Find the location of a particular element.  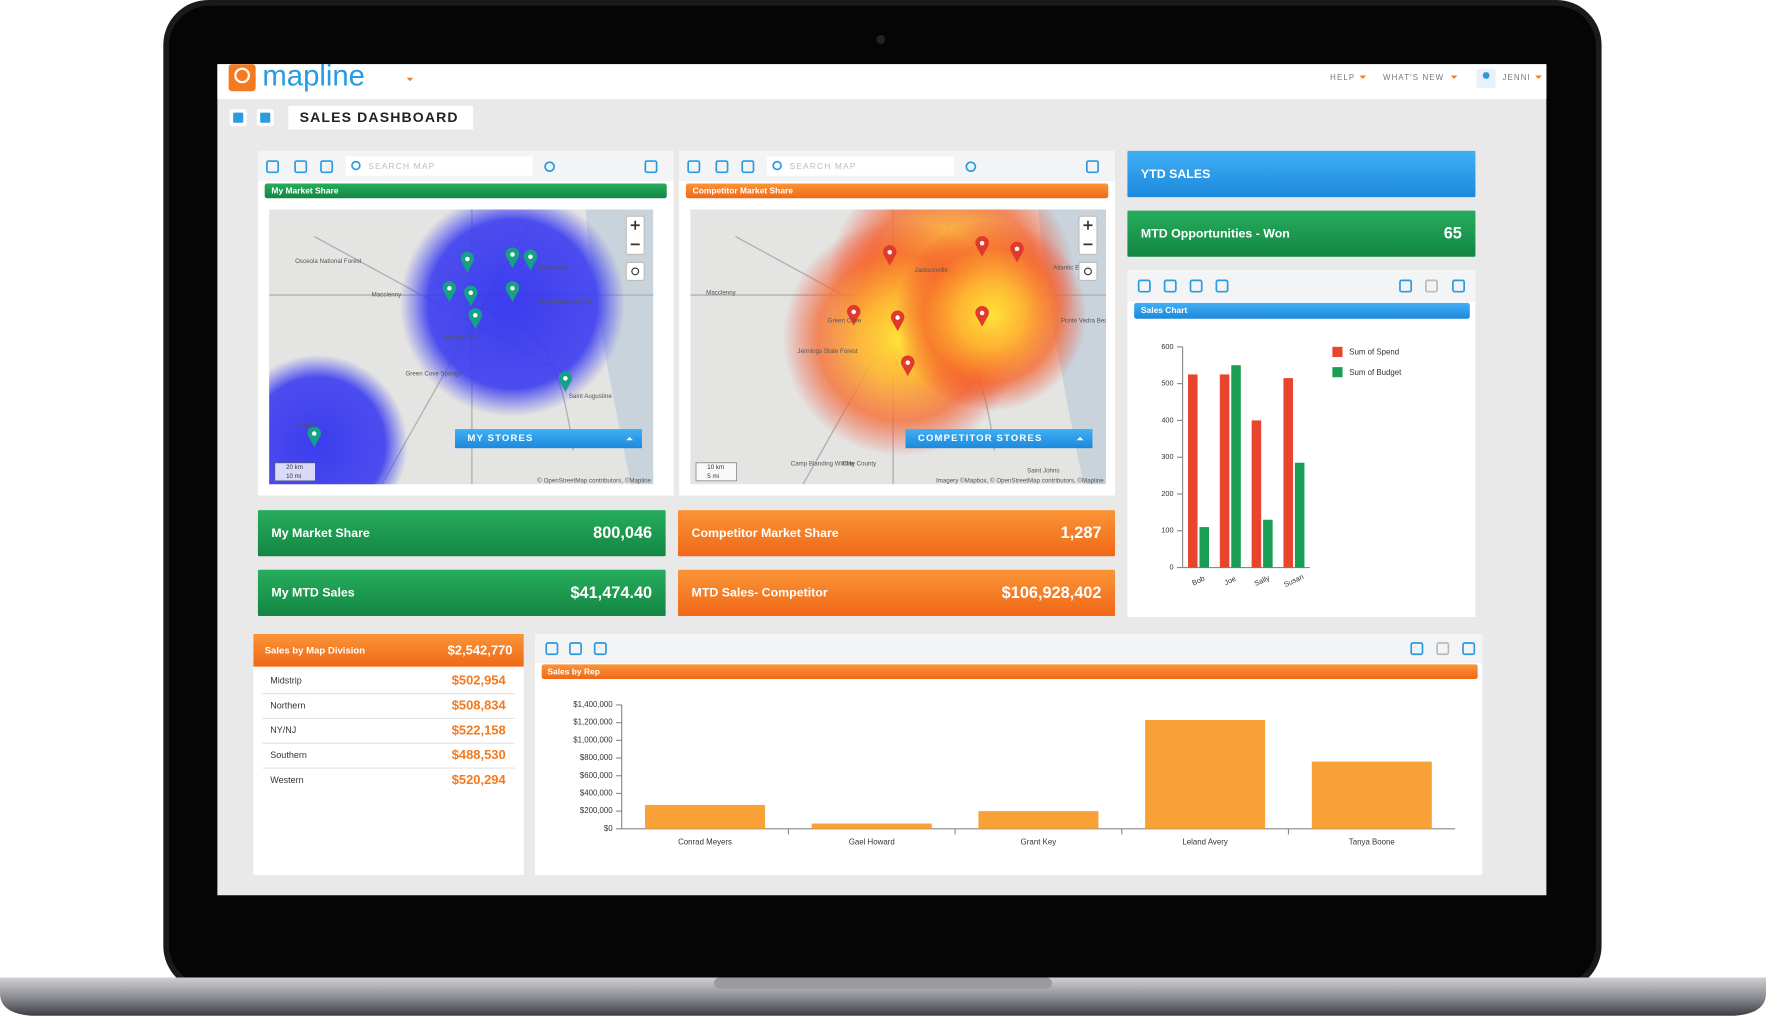

y-tick-label: $0 is located at coordinates (608, 828).